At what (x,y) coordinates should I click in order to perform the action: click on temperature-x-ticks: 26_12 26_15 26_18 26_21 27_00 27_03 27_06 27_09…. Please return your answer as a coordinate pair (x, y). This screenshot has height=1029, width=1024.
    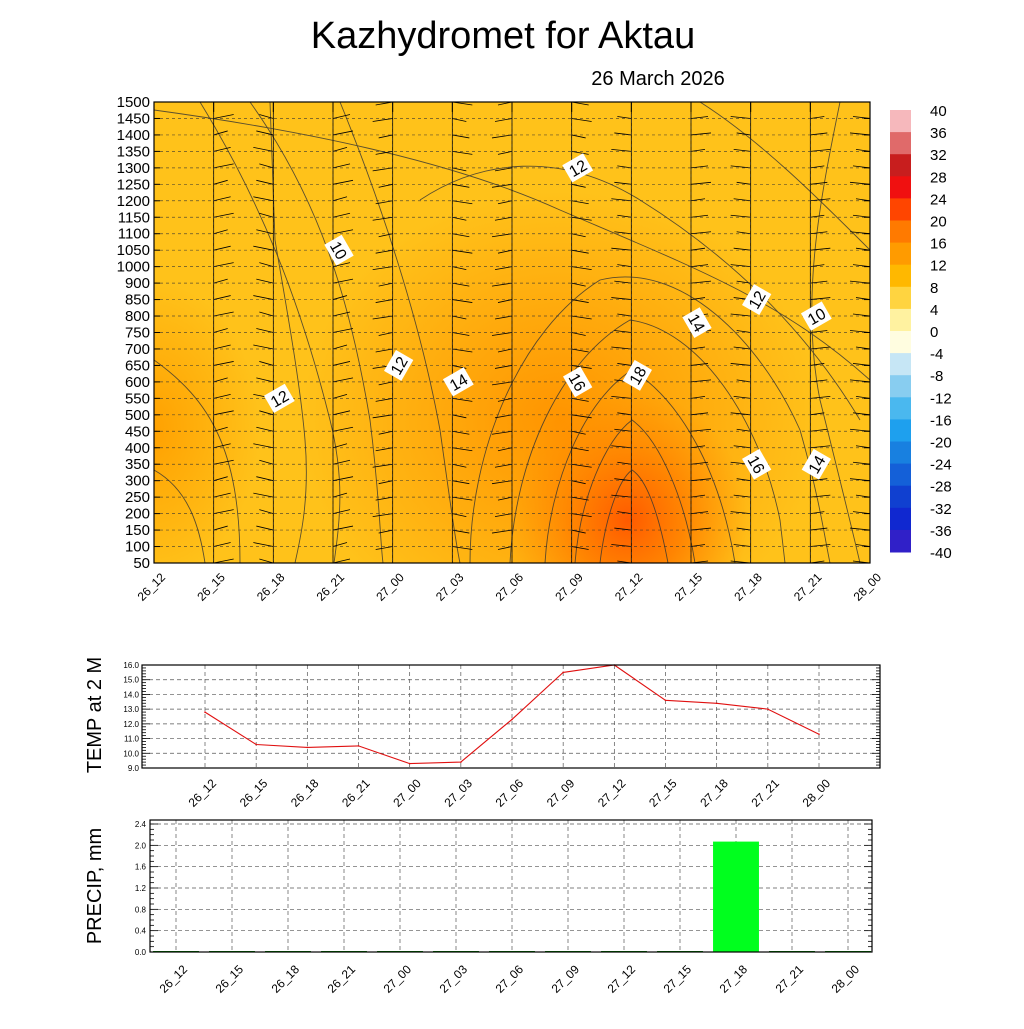
    Looking at the image, I should click on (510, 793).